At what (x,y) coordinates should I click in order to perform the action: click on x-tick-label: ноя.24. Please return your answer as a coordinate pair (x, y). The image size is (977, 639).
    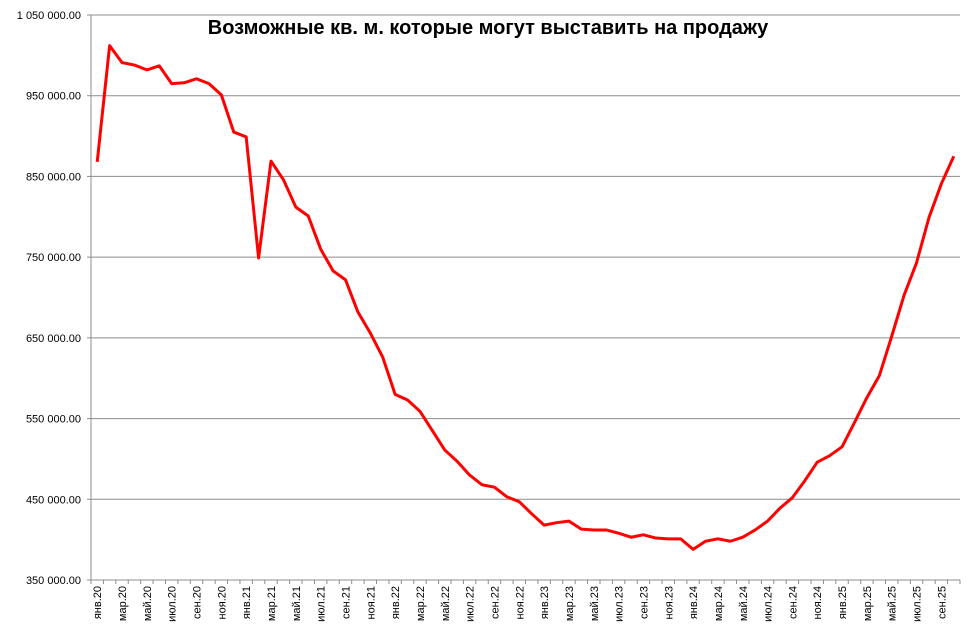
    Looking at the image, I should click on (818, 602).